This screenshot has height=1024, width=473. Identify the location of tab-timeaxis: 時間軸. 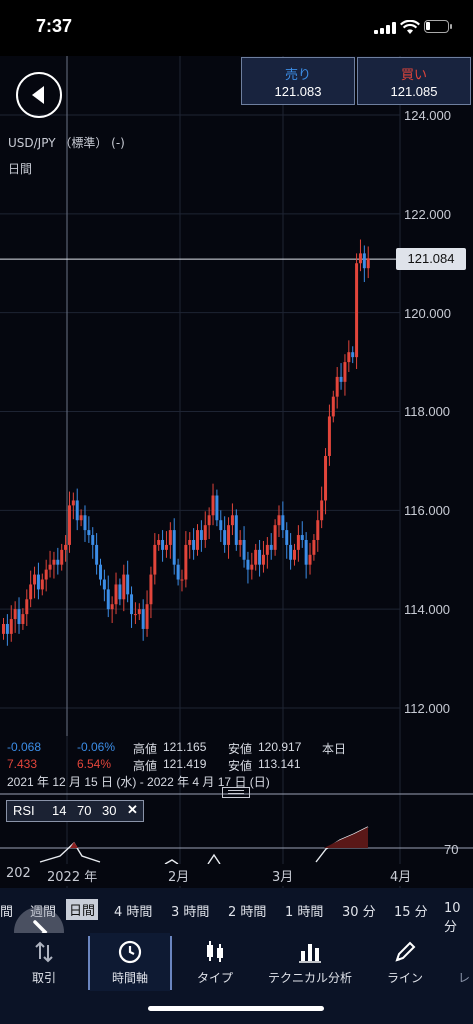
(130, 962).